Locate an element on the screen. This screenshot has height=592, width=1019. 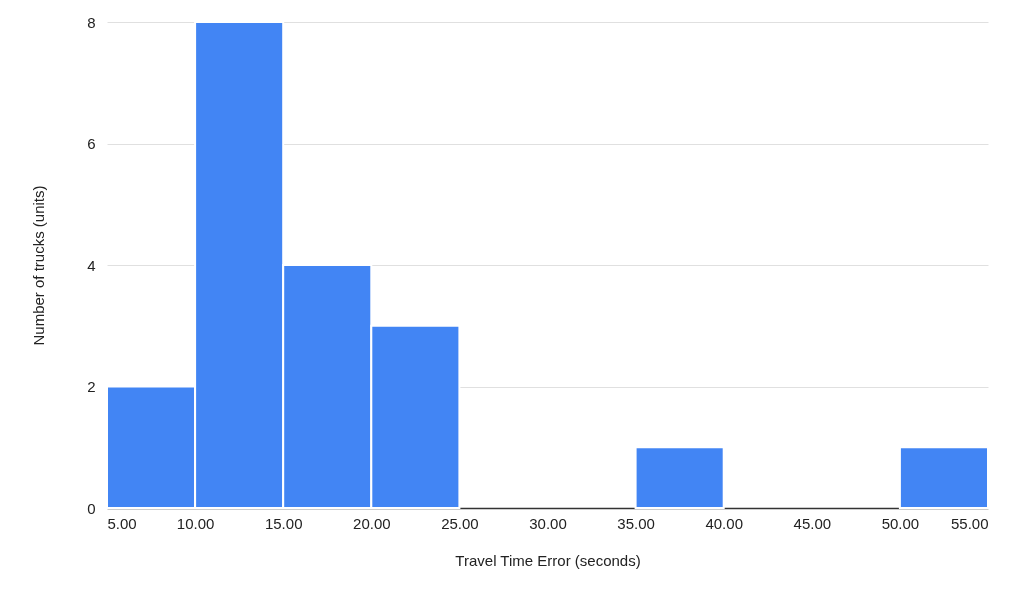
x-tick-label: 45.00 is located at coordinates (812, 523).